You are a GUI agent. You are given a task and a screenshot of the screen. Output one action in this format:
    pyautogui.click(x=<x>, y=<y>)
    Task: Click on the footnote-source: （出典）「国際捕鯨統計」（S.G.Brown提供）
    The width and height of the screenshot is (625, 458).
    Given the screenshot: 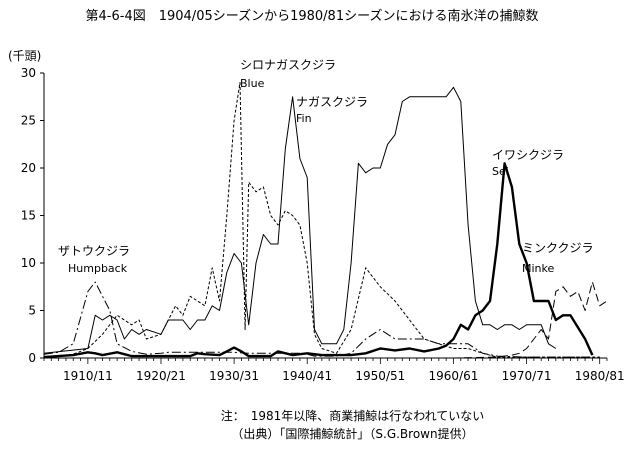 What is the action you would take?
    pyautogui.click(x=352, y=434)
    